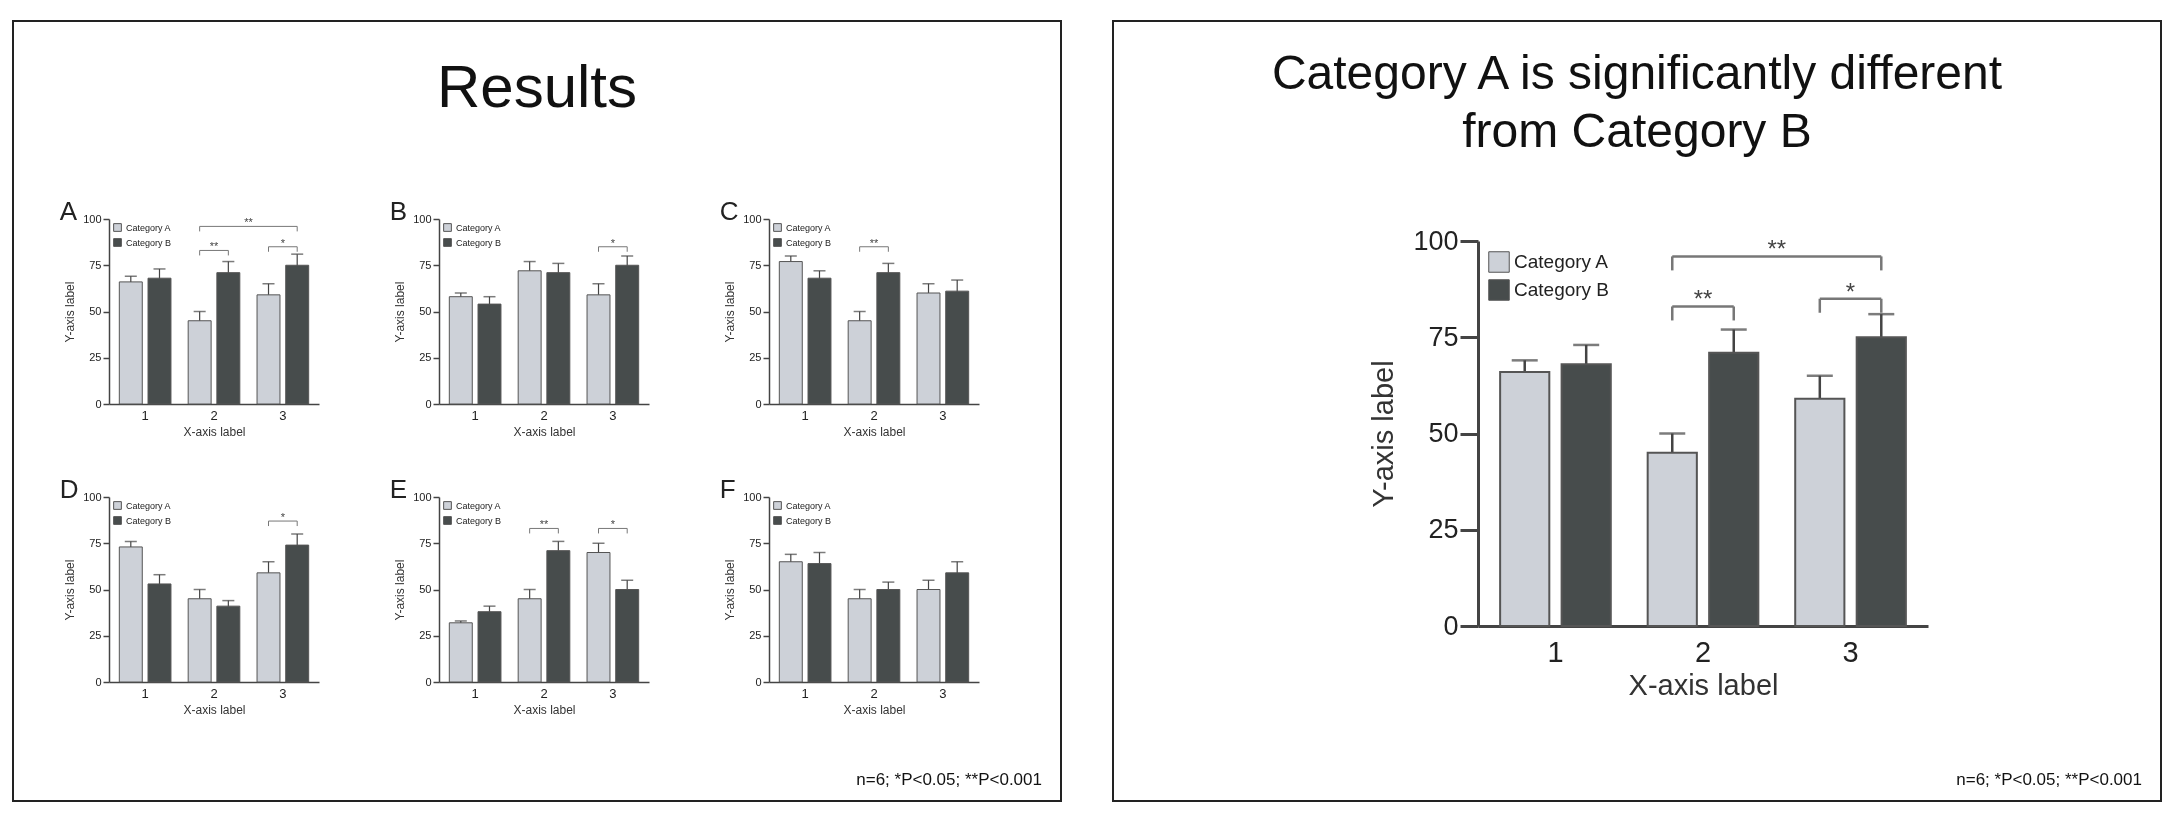 Image resolution: width=2172 pixels, height=815 pixels. What do you see at coordinates (398, 211) in the screenshot?
I see `chart-title: B` at bounding box center [398, 211].